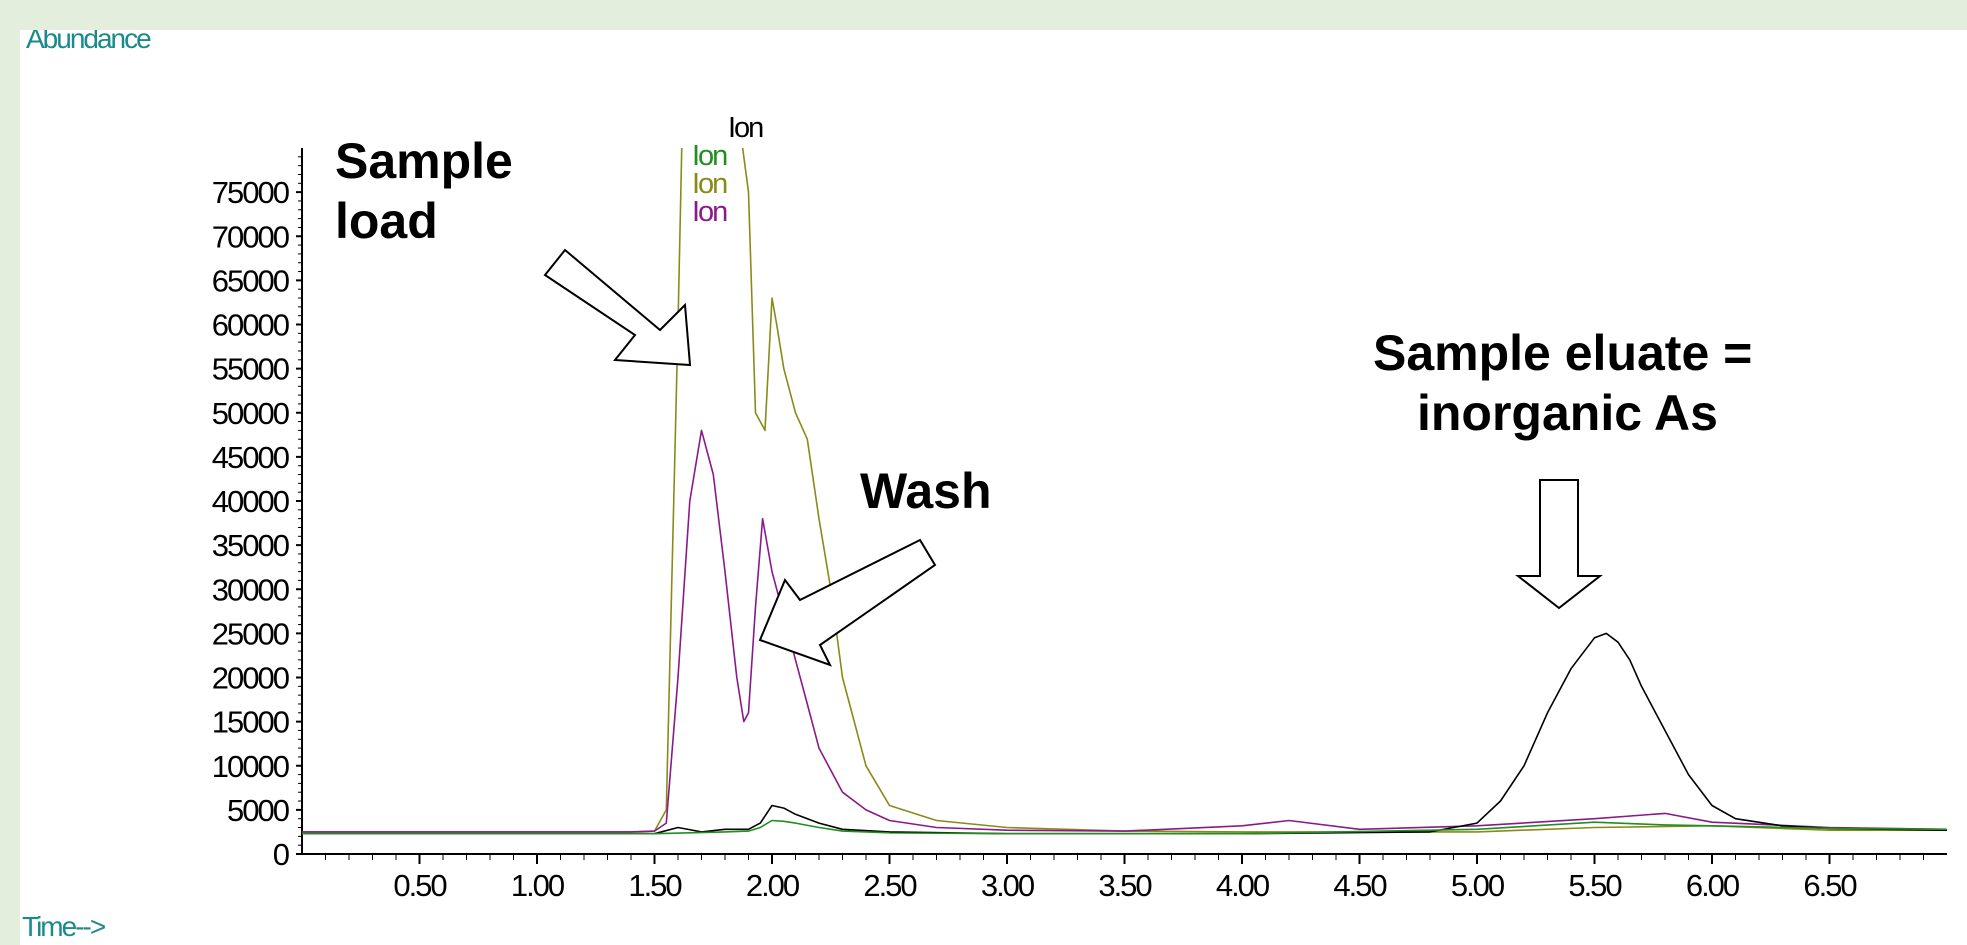 The height and width of the screenshot is (945, 1967). What do you see at coordinates (745, 128) in the screenshot?
I see `legend-item-1: Ion` at bounding box center [745, 128].